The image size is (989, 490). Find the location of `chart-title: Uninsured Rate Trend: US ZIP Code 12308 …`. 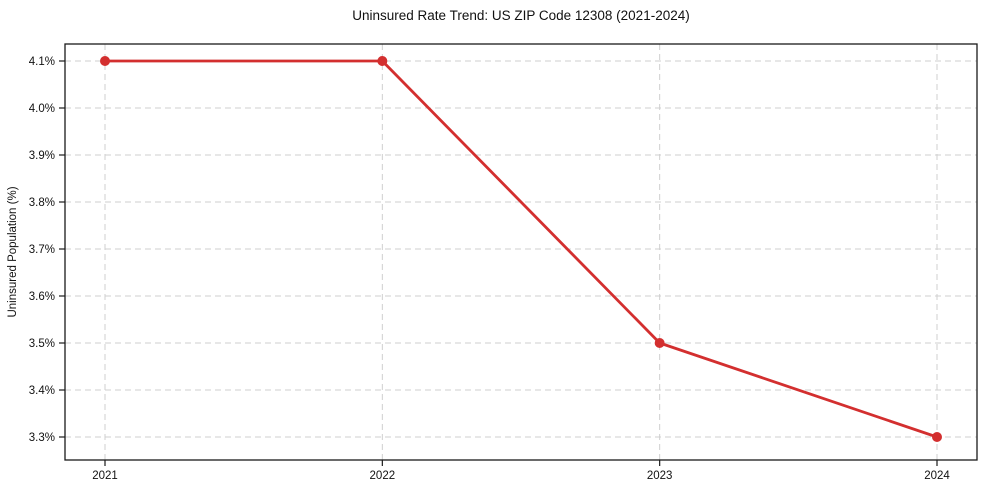

chart-title: Uninsured Rate Trend: US ZIP Code 12308 … is located at coordinates (521, 15).